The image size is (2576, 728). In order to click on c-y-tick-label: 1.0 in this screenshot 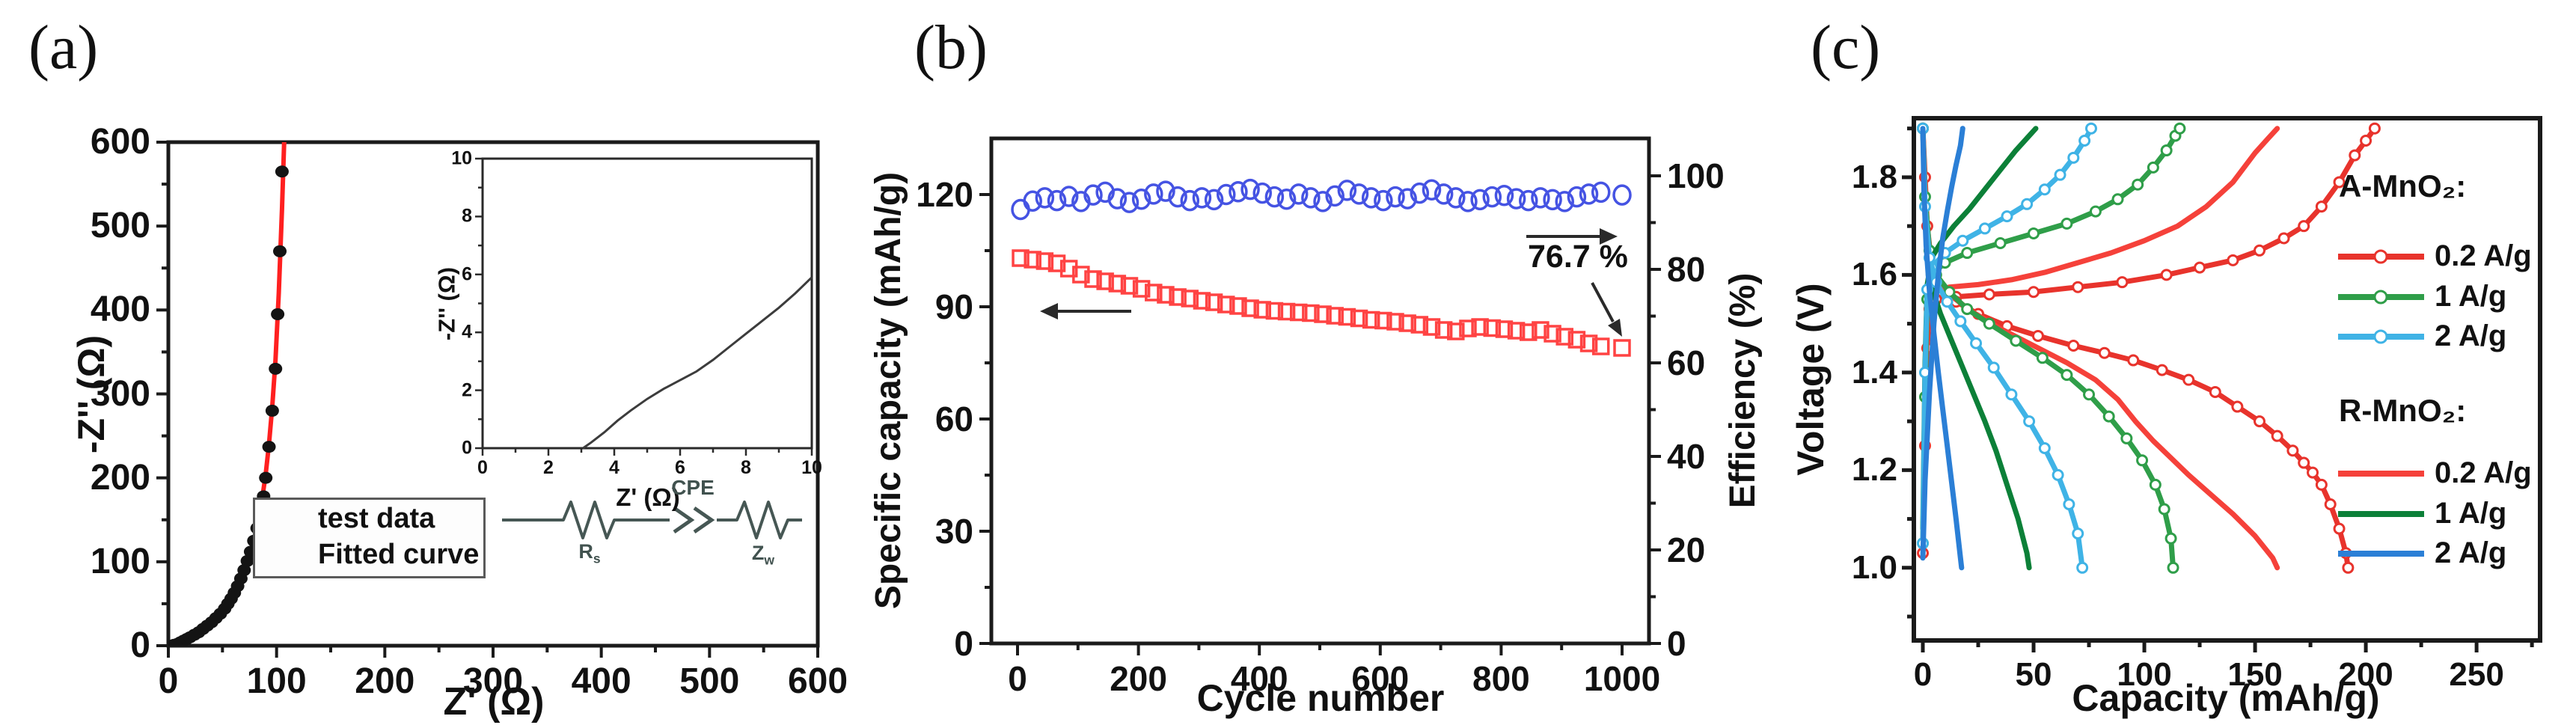, I will do `click(1874, 567)`.